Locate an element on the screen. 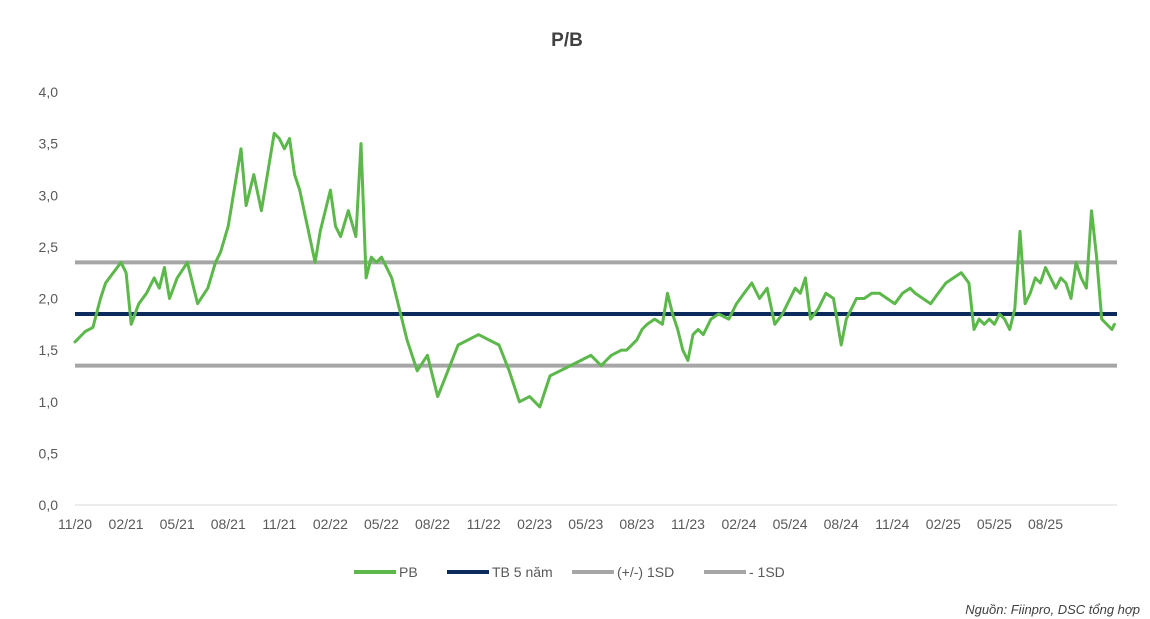 This screenshot has width=1150, height=619. y-tick-label: 3,5 is located at coordinates (49, 144).